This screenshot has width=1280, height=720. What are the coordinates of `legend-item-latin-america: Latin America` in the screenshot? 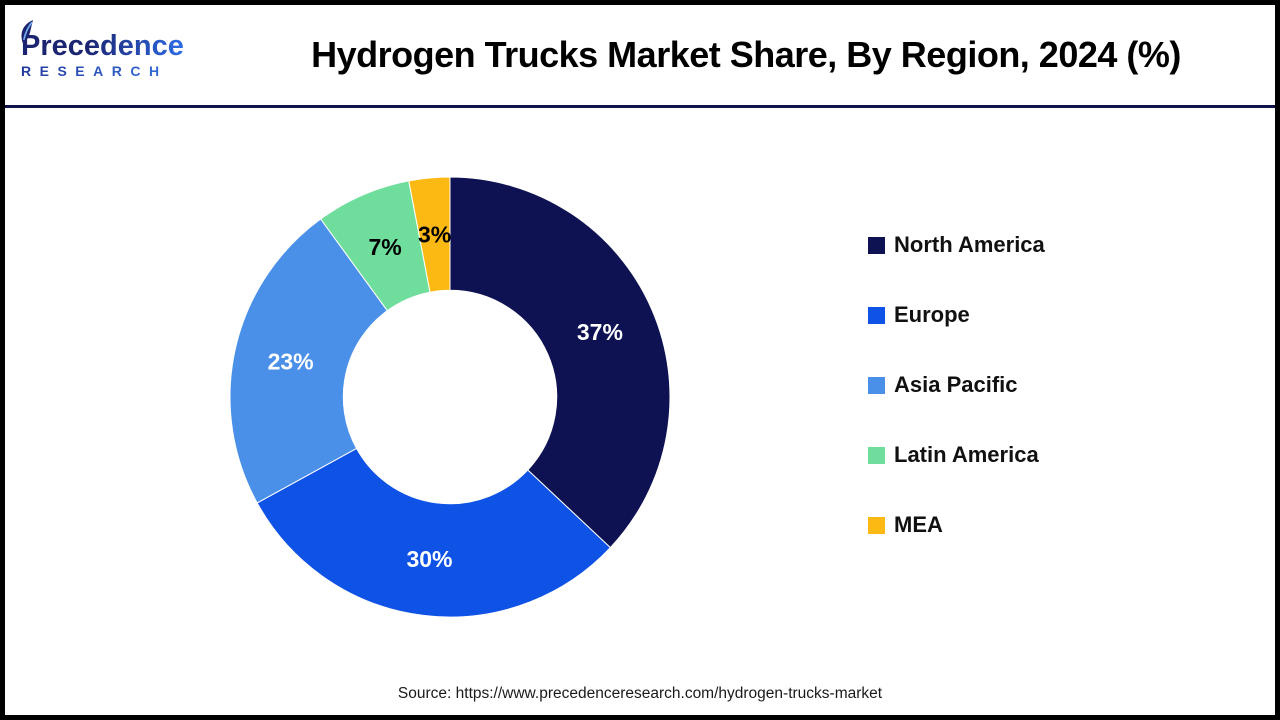 It's located at (956, 455).